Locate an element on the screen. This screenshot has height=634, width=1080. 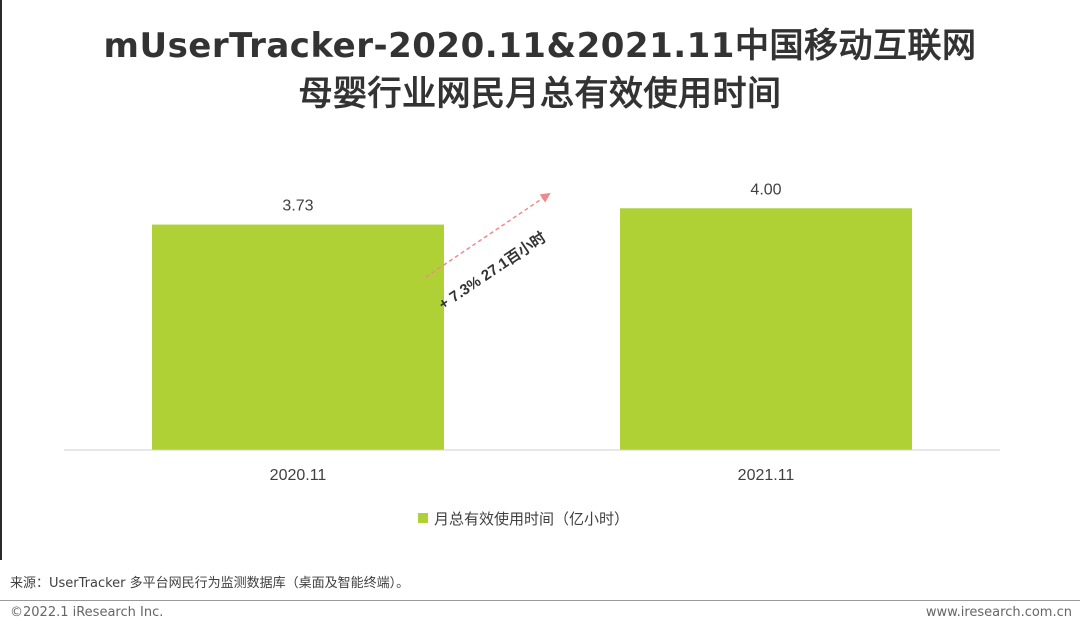
legend-swatch is located at coordinates (423, 518).